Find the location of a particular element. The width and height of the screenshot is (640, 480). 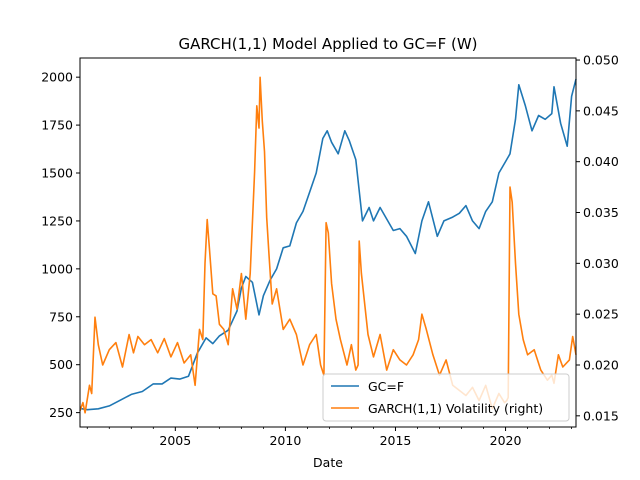

chart-title: GARCH(1,1) Model Applied to GC=F (W) is located at coordinates (327, 44).